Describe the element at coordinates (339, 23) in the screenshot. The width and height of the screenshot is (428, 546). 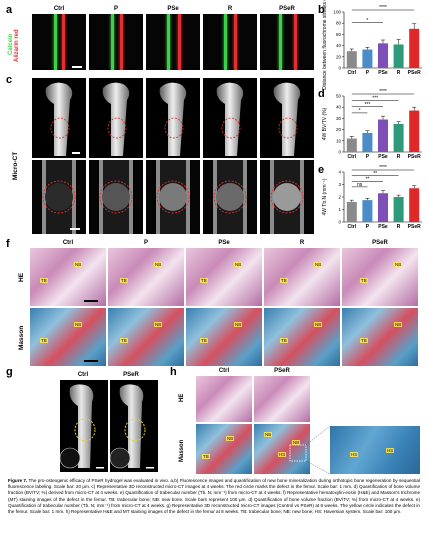
I see `y-tick-label: 80` at that location.